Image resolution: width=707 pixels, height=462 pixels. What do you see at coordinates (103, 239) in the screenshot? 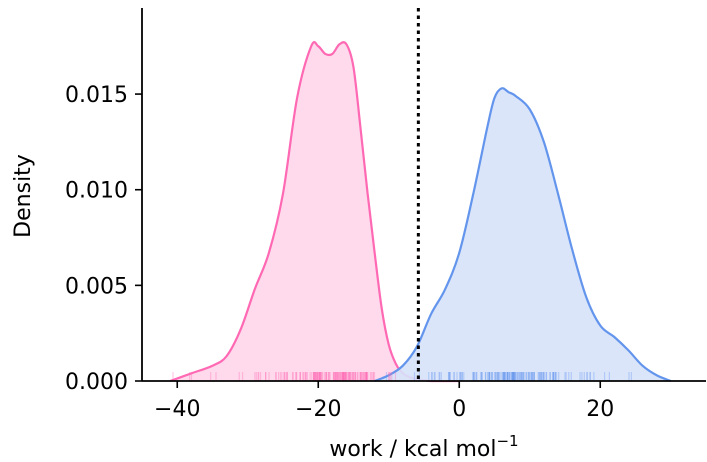
I see `y-axis-ticks: 0.000 0.005 0.010 0.015` at bounding box center [103, 239].